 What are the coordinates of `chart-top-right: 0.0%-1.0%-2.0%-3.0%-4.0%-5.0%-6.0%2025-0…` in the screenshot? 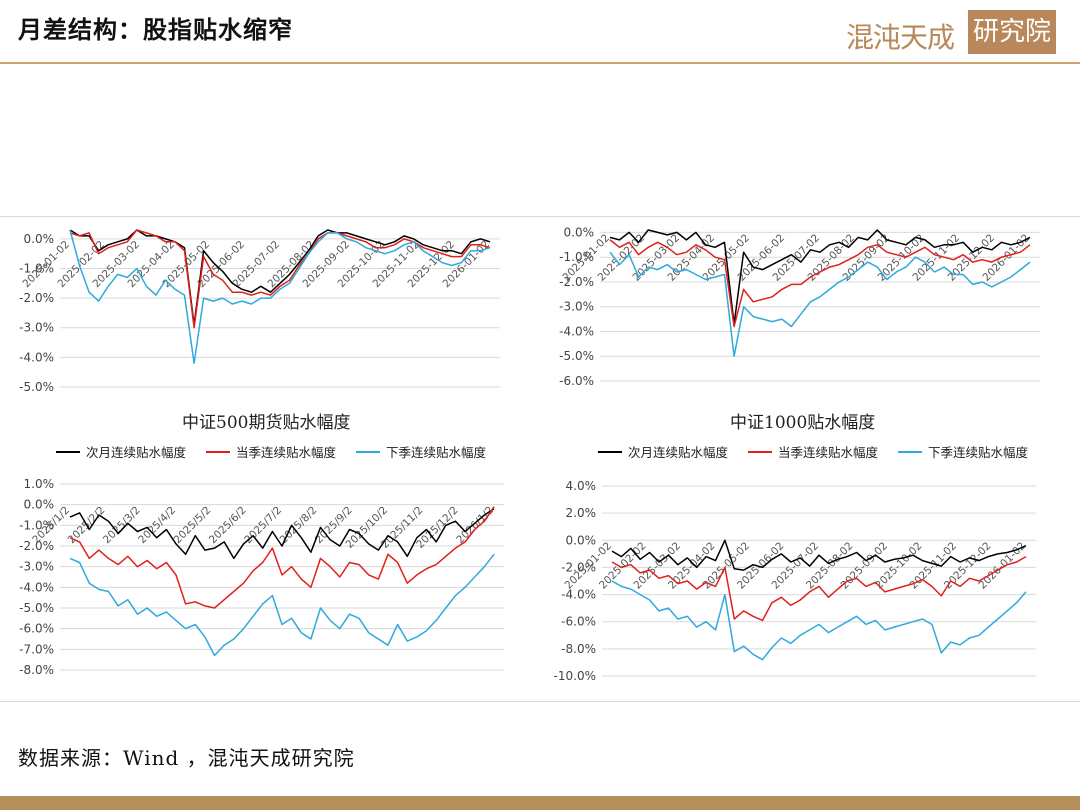 It's located at (799, 306).